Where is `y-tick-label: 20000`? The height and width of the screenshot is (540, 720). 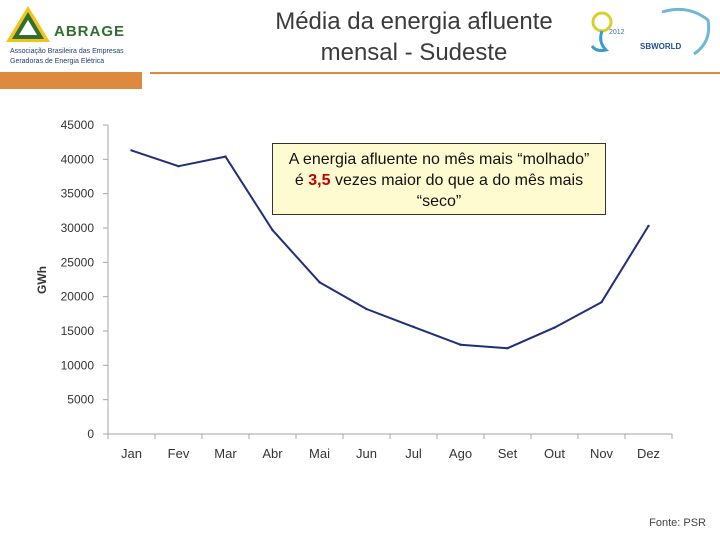
y-tick-label: 20000 is located at coordinates (78, 297).